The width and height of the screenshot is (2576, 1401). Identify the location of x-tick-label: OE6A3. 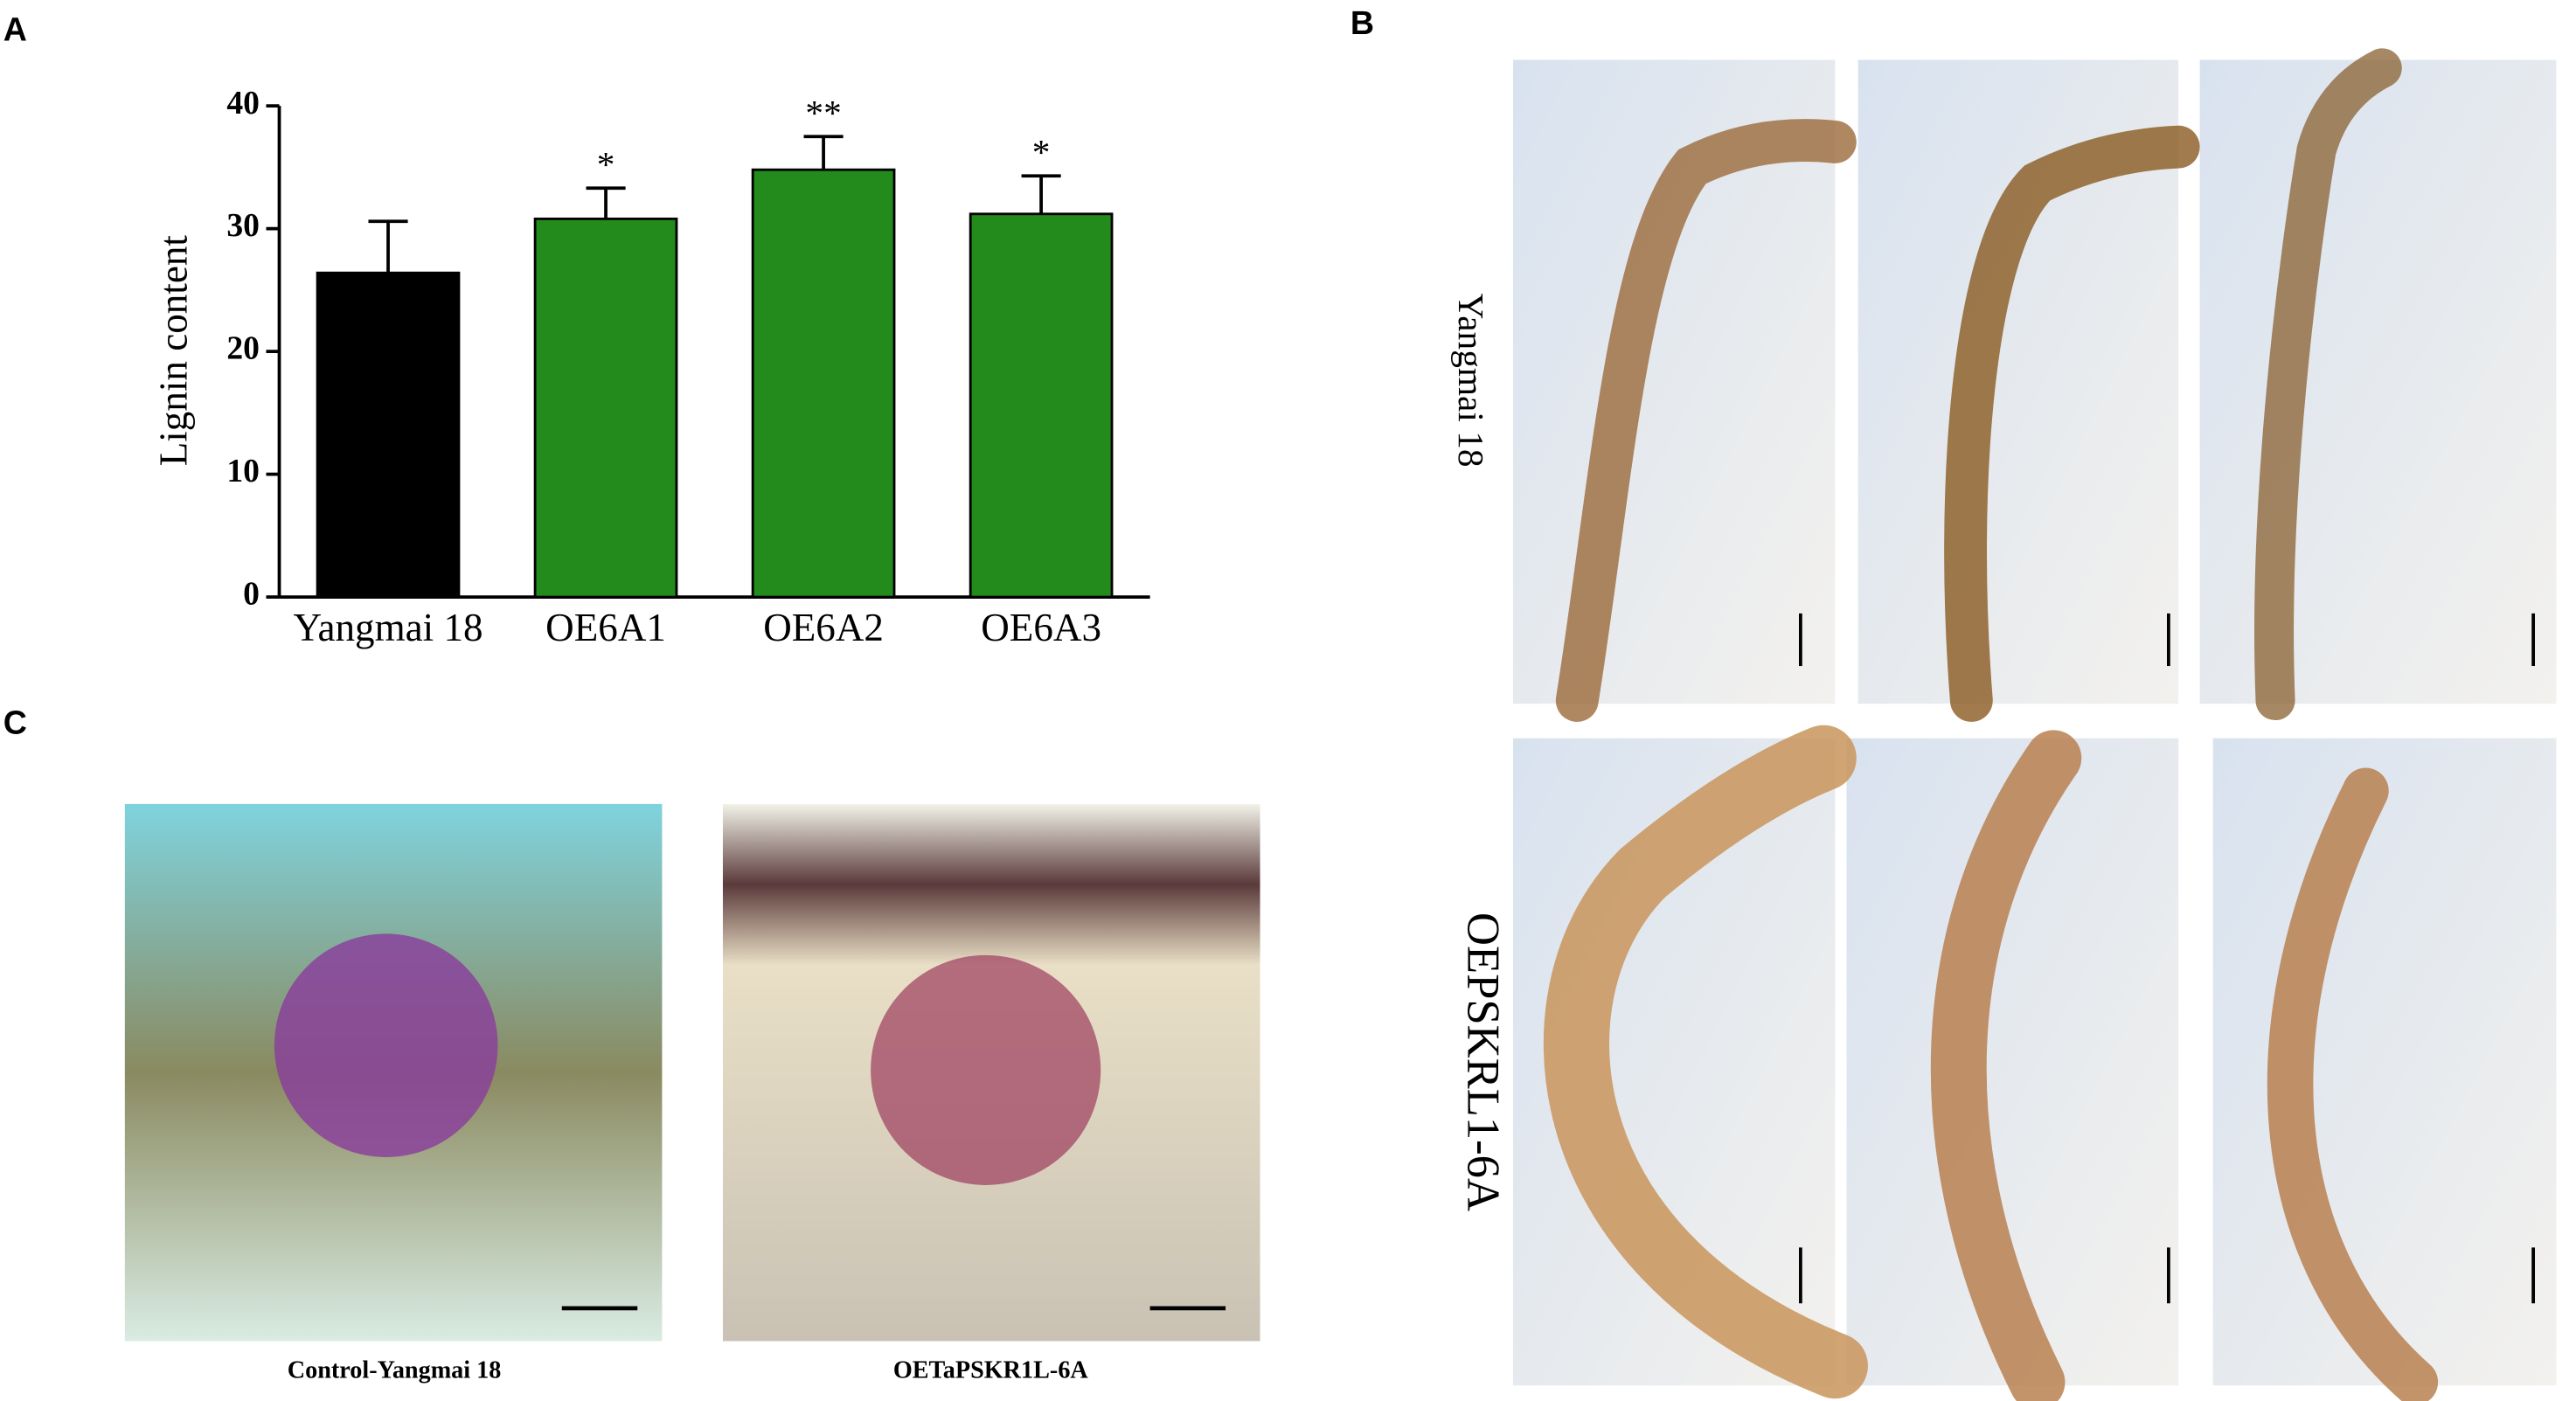
(1041, 627).